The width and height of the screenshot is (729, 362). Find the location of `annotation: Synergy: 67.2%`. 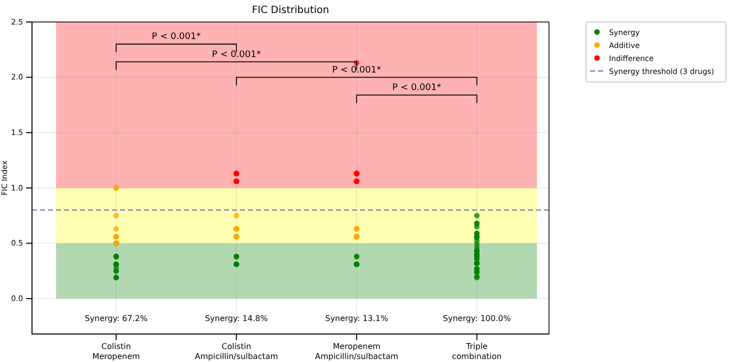

annotation: Synergy: 67.2% is located at coordinates (116, 318).